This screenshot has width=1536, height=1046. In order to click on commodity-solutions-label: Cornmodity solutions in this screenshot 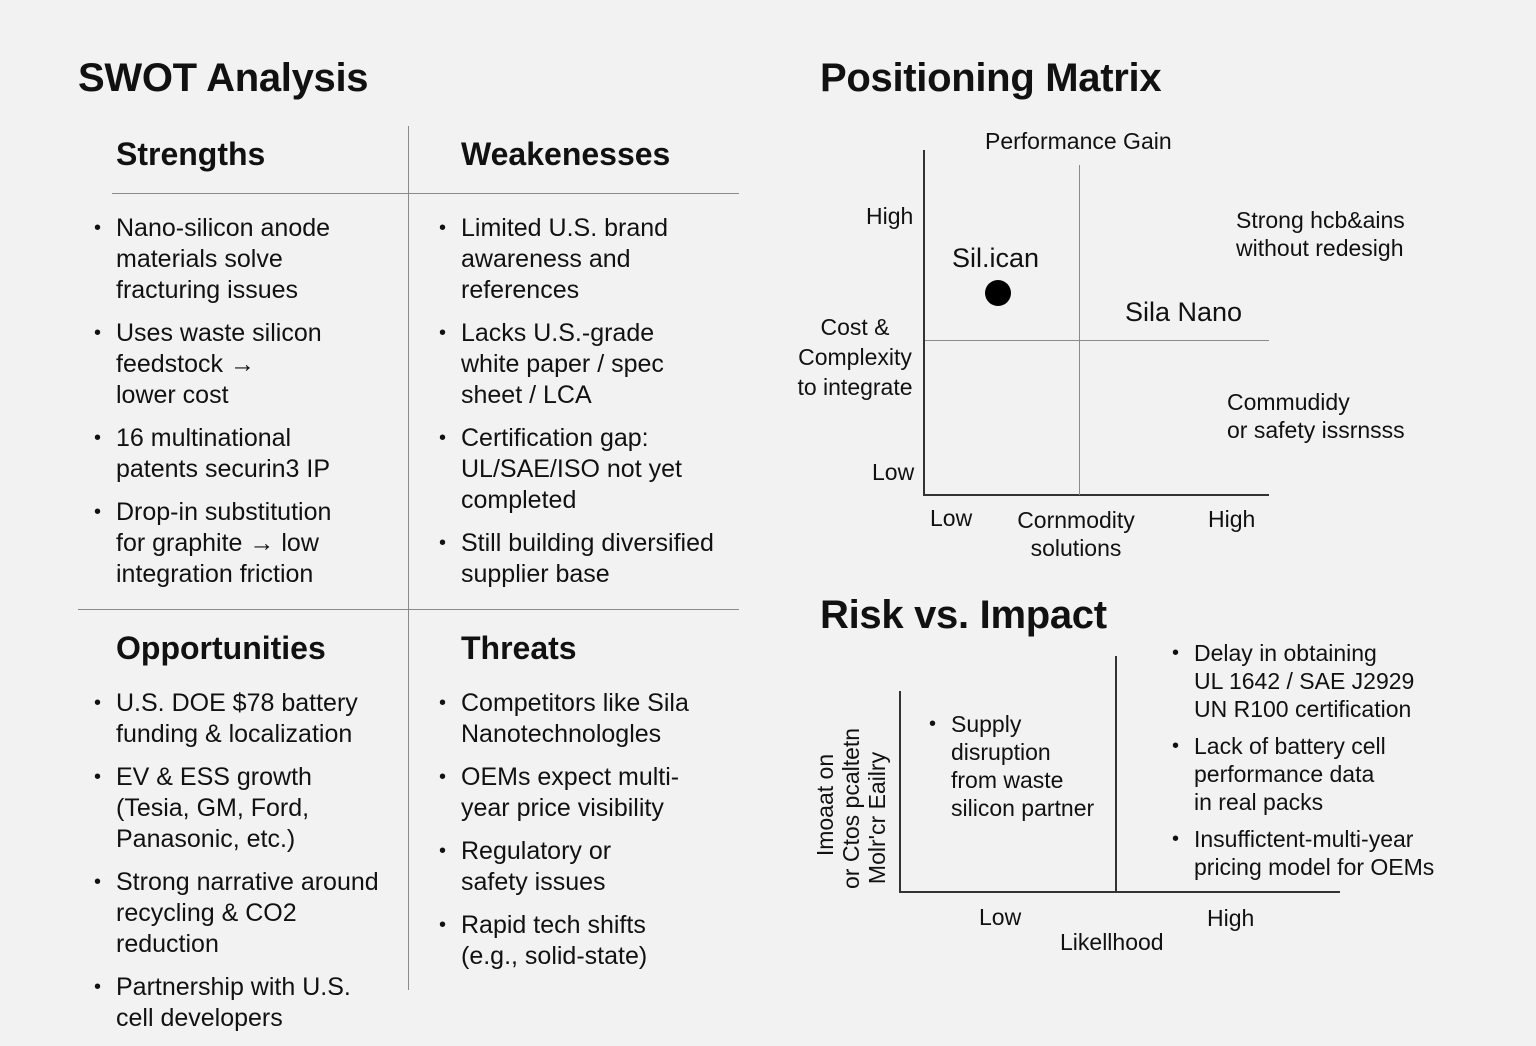, I will do `click(1076, 534)`.